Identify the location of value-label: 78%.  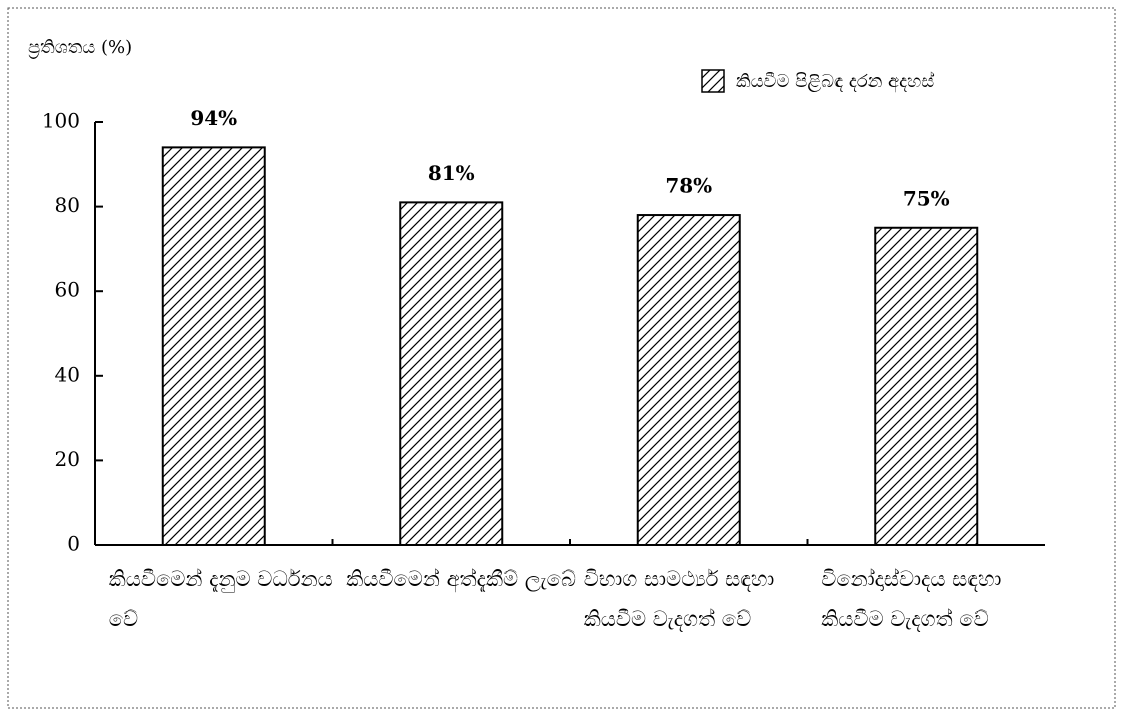
(688, 186).